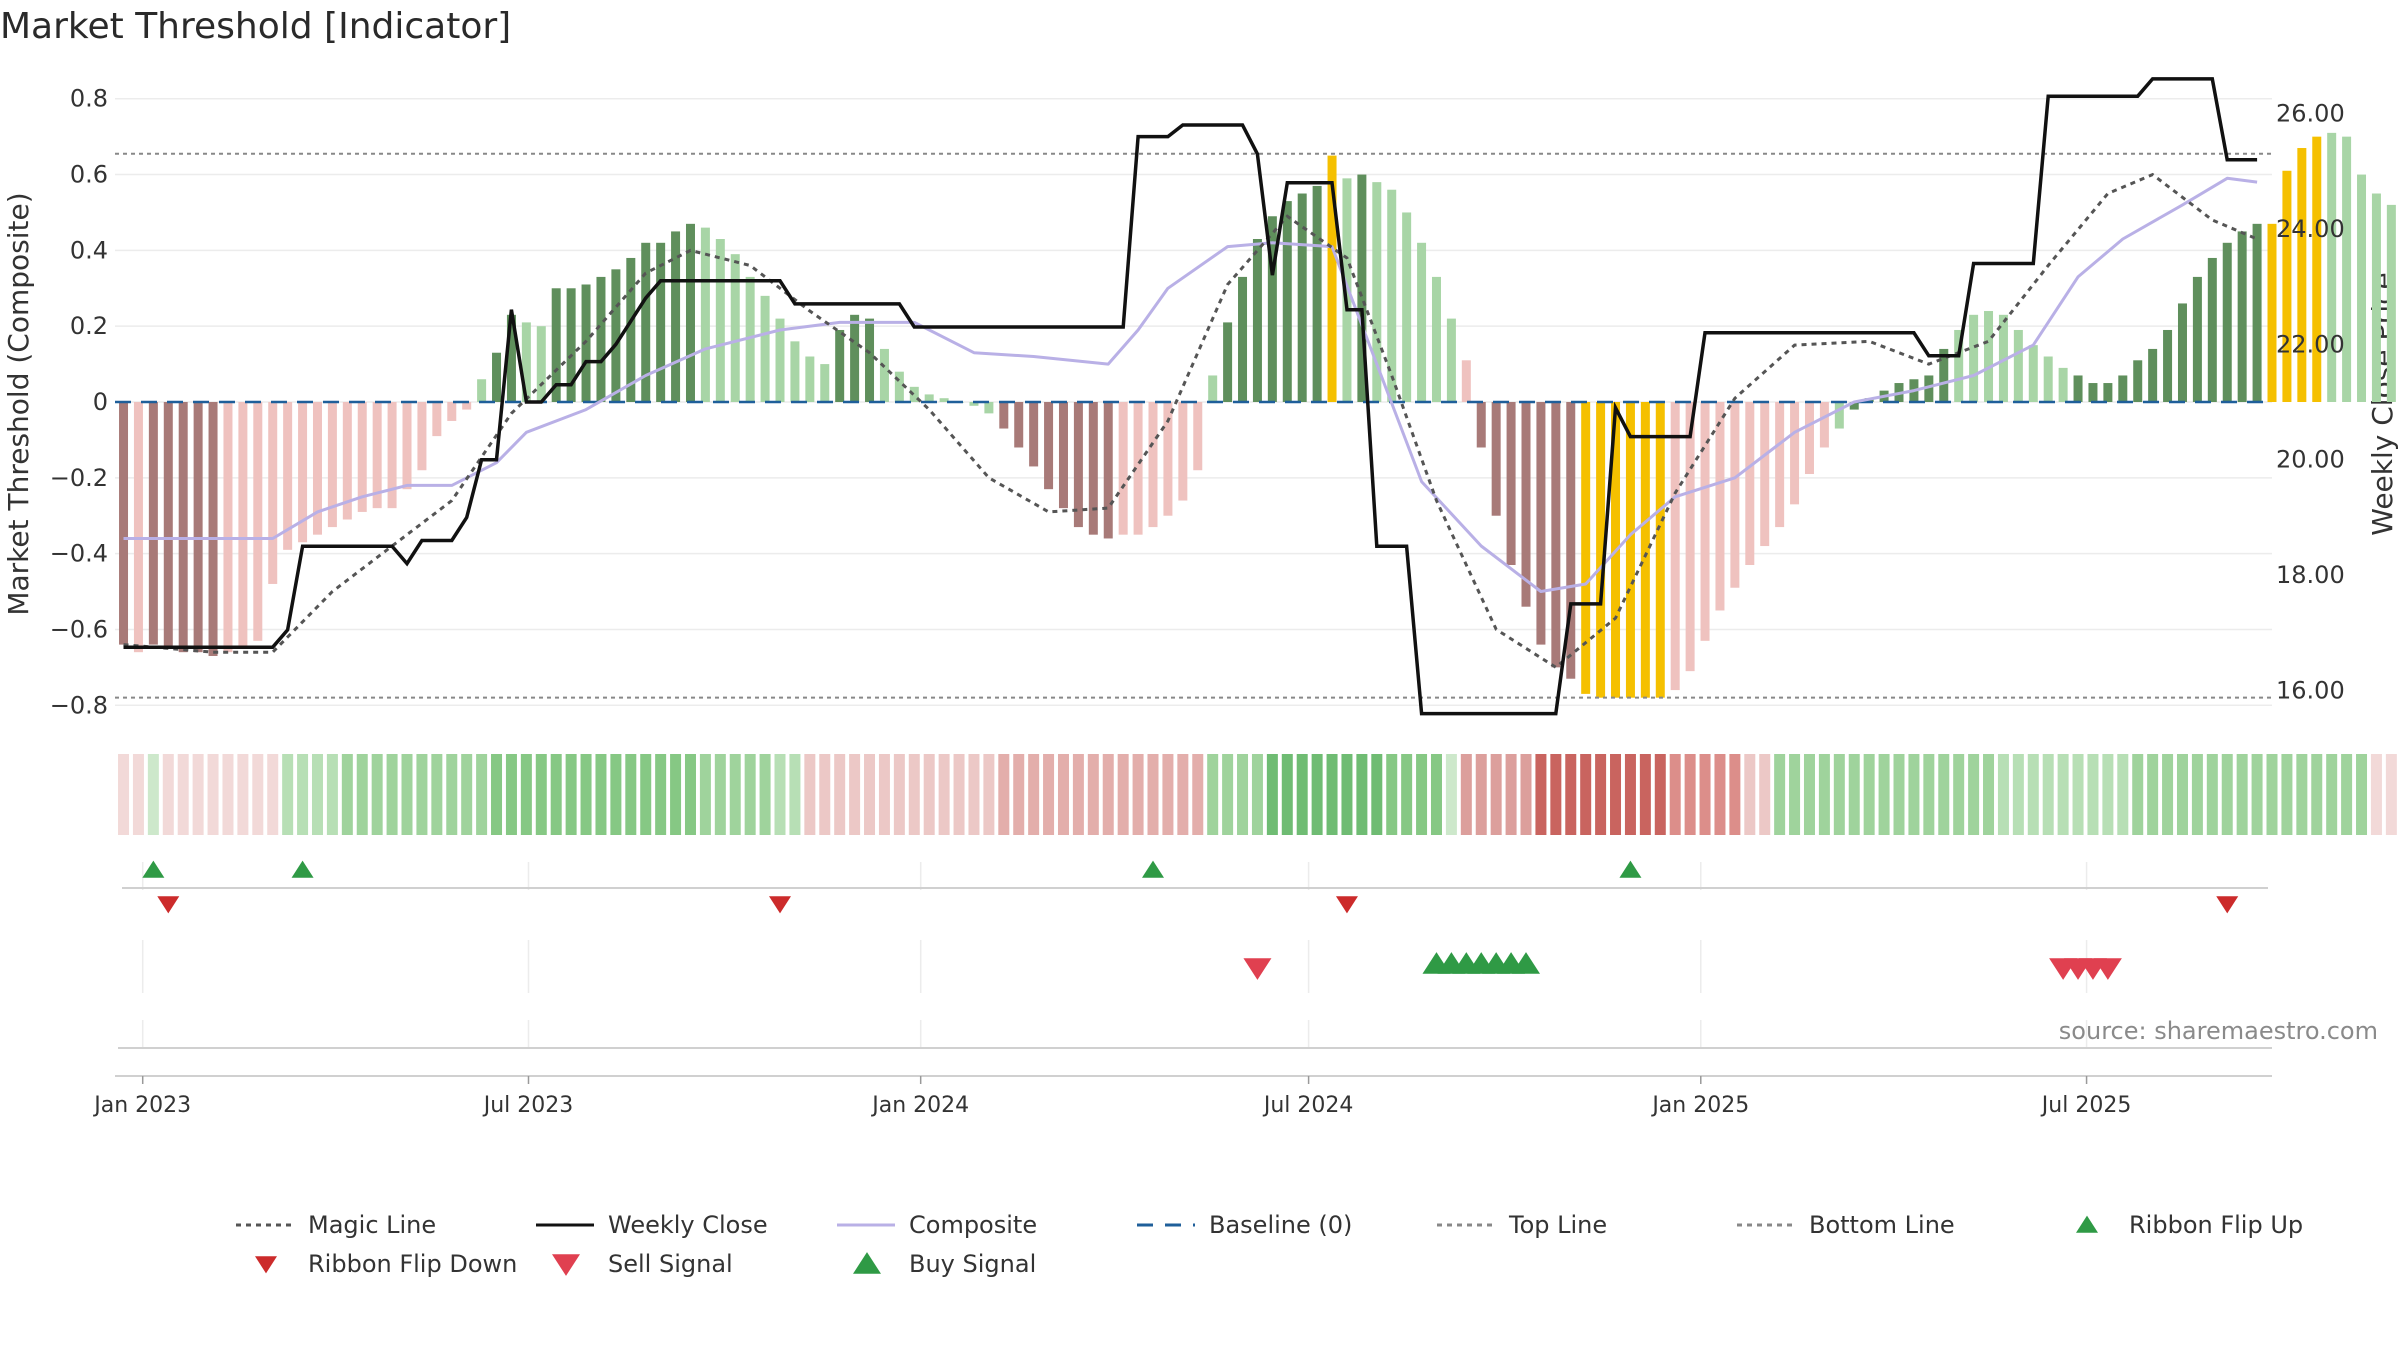 This screenshot has width=2400, height=1350. What do you see at coordinates (2310, 229) in the screenshot?
I see `y2-tick-label: 24.00` at bounding box center [2310, 229].